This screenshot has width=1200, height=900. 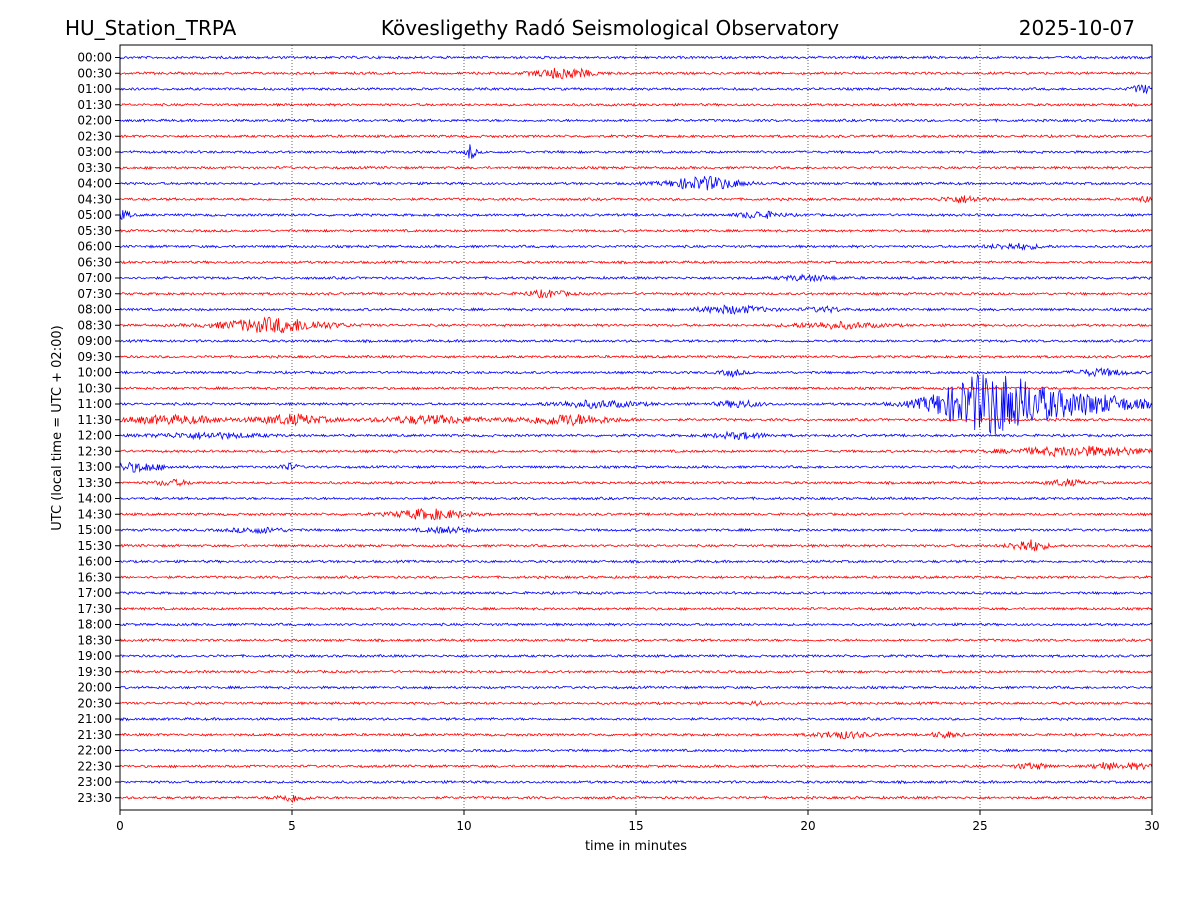 I want to click on y-tick-label: 23:30, so click(x=94, y=798).